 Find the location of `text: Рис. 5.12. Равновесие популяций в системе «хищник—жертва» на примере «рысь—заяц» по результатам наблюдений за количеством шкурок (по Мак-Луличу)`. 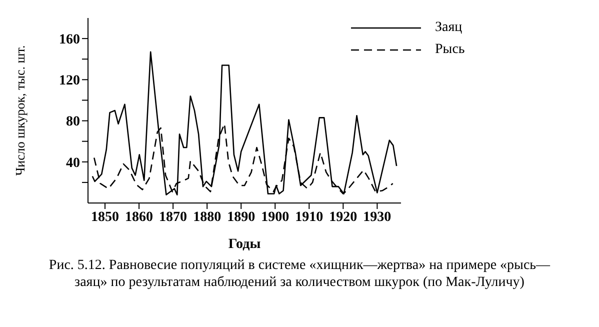

text: Рис. 5.12. Равновесие популяций в системе «хищник—жертва» на примере «рысь—заяц» по результатам наблюдений за количеством шкурок (по Мак-Луличу) is located at coordinates (300, 274).